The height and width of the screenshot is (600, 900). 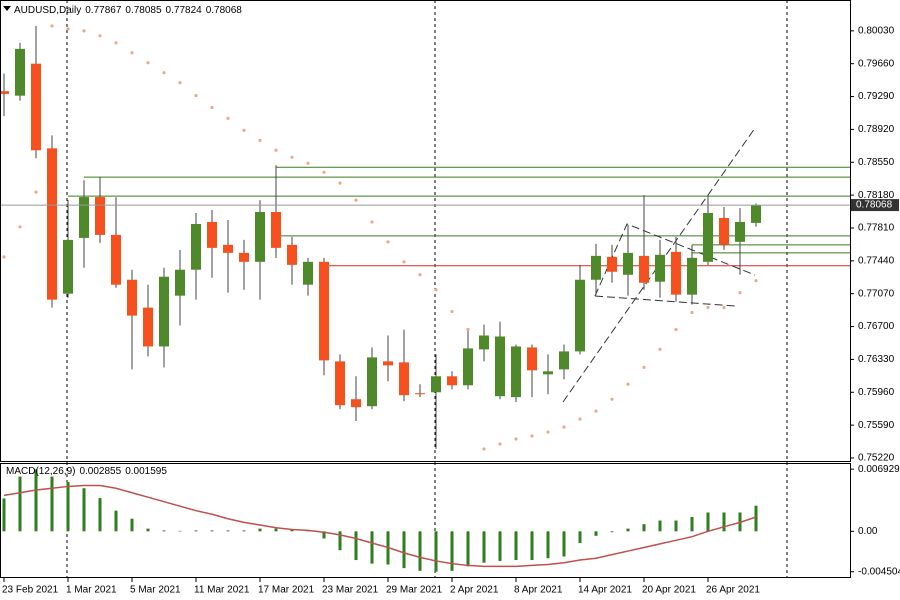 What do you see at coordinates (155, 590) in the screenshot?
I see `x-tick-label: 5 Mar 2021` at bounding box center [155, 590].